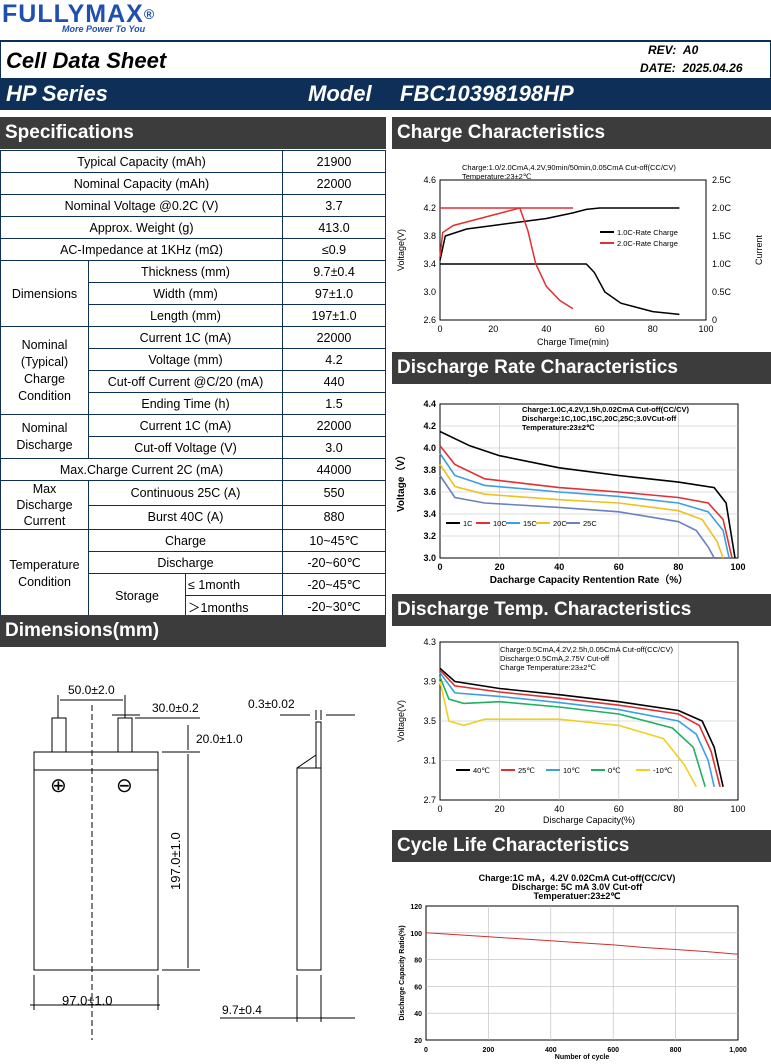  Describe the element at coordinates (500, 523) in the screenshot. I see `legend-entry: 10C` at that location.